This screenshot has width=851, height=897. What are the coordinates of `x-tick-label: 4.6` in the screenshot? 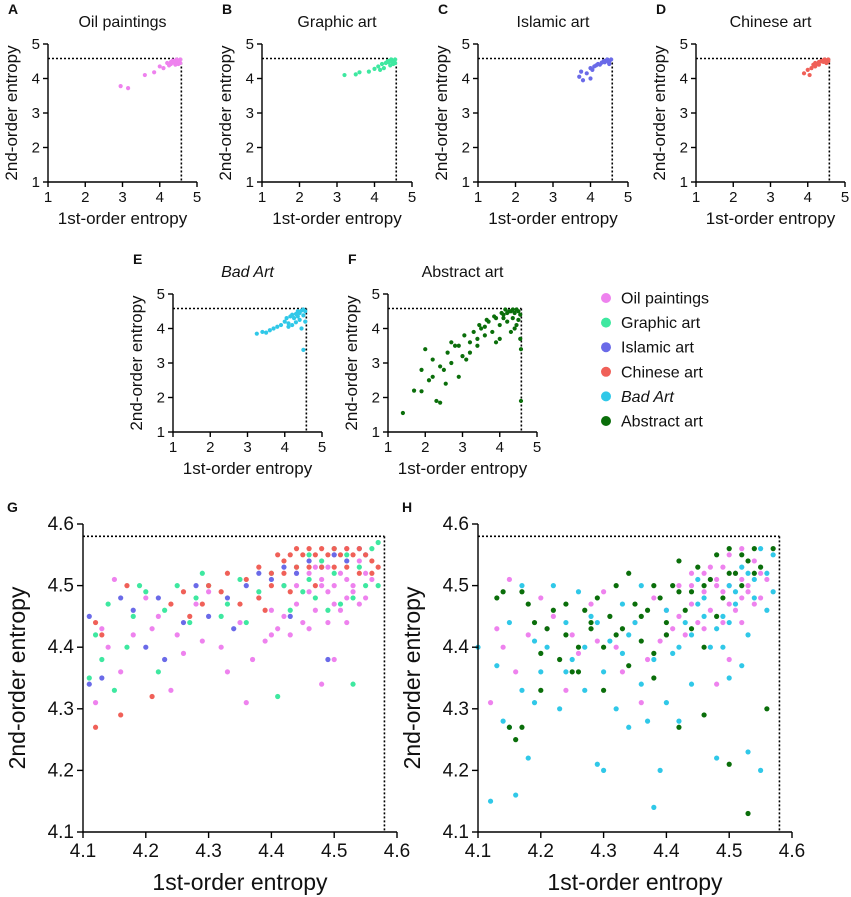 It's located at (397, 851).